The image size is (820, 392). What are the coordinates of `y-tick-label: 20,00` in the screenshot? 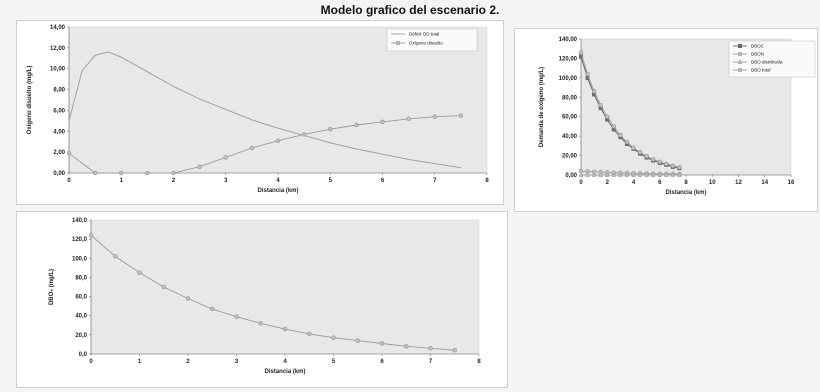 It's located at (570, 157).